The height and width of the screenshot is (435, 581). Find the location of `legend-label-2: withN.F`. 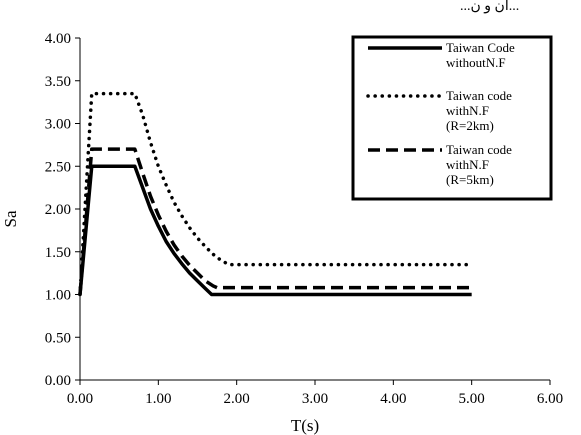

legend-label-2: withN.F is located at coordinates (467, 110).